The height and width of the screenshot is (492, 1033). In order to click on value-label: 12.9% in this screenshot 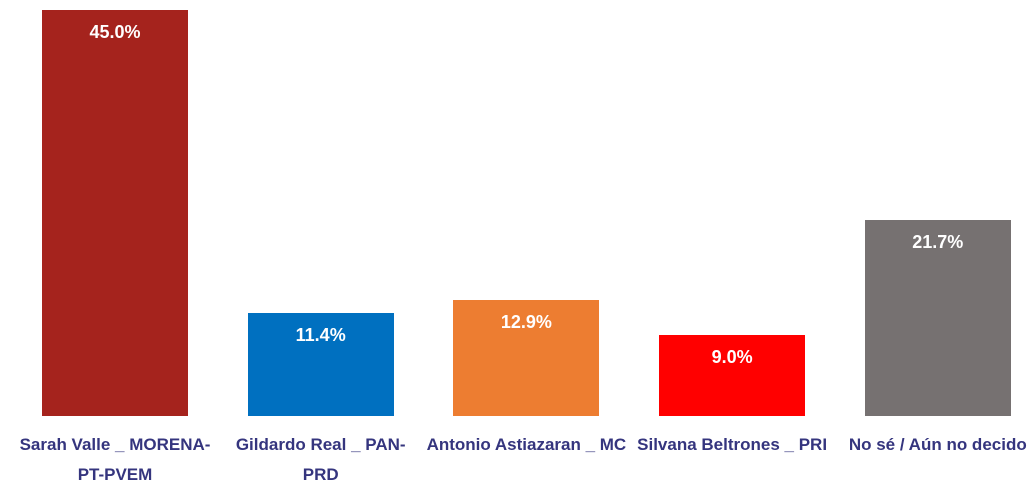, I will do `click(526, 321)`.